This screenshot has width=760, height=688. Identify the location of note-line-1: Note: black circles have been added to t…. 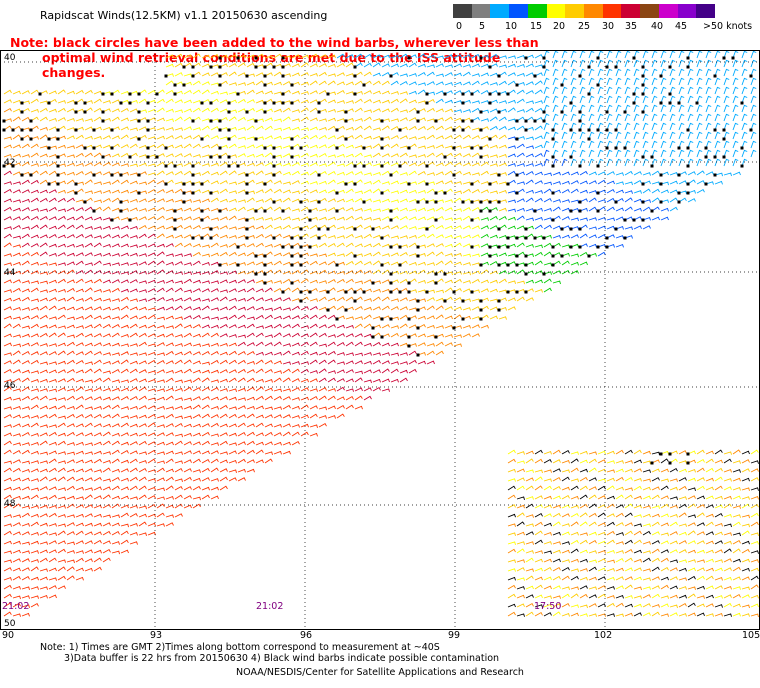
(274, 42).